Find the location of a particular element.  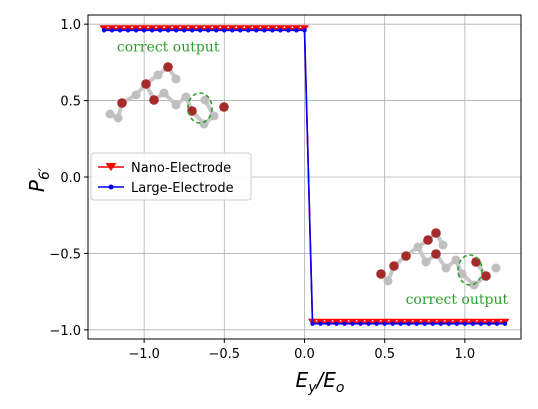

legend-marker-nano-electrode is located at coordinates (111, 167).